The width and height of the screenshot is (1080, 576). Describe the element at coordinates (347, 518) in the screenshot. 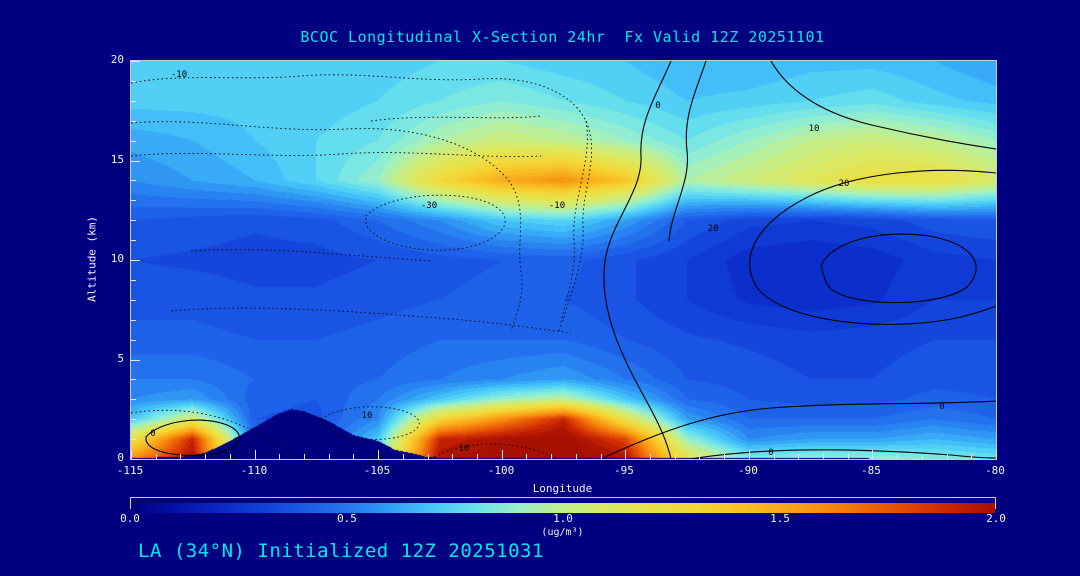

I see `colorbar-tick-label: 0.5` at that location.